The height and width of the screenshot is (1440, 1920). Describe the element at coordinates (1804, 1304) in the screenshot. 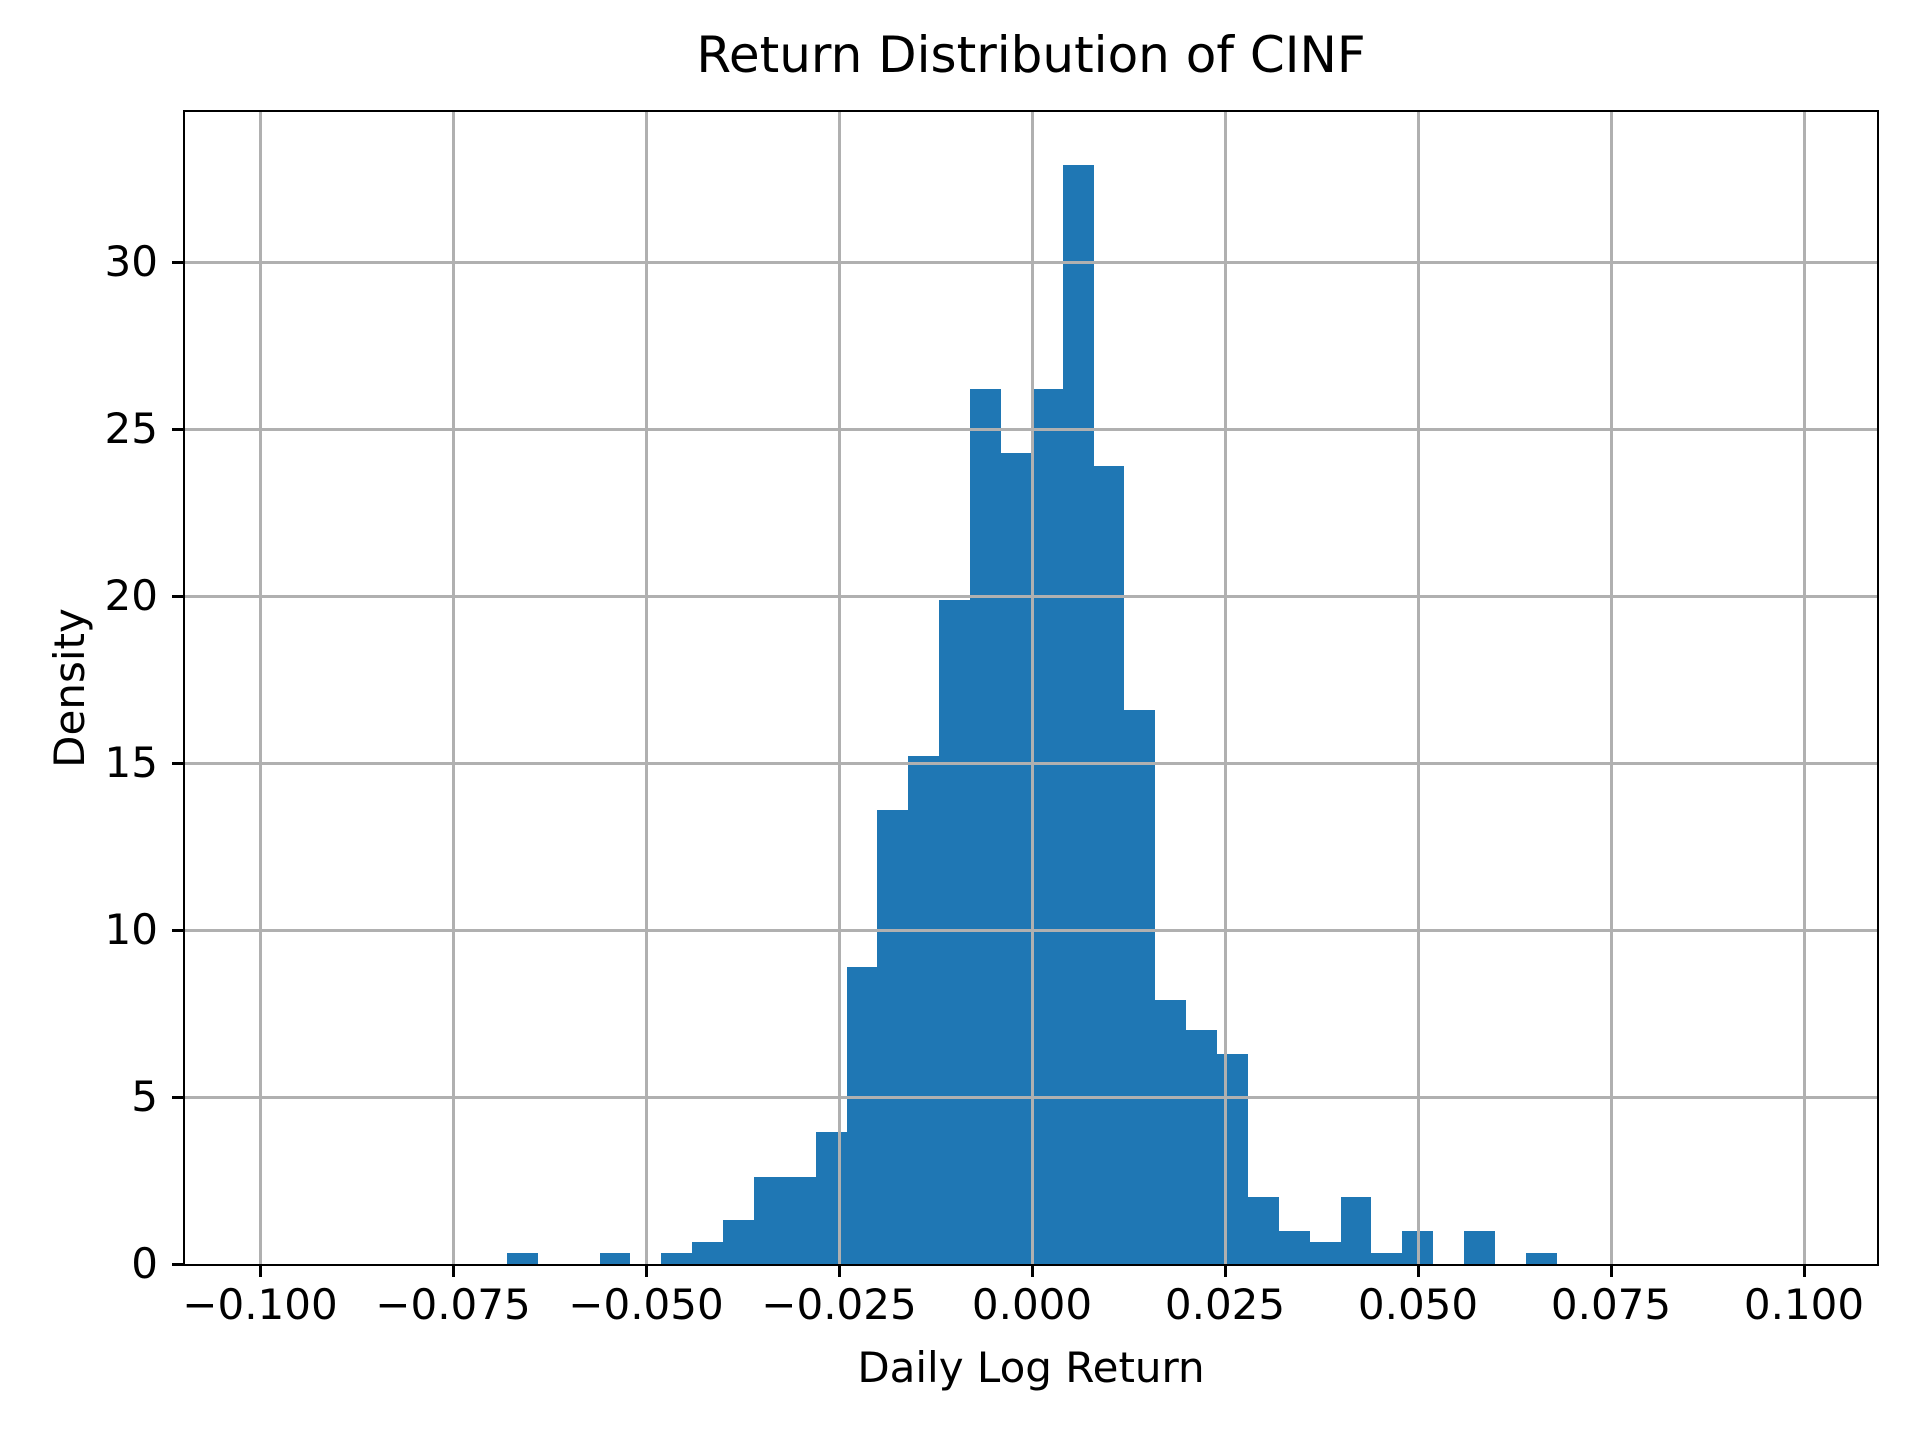

I see `x-tick-label: 0.100` at that location.